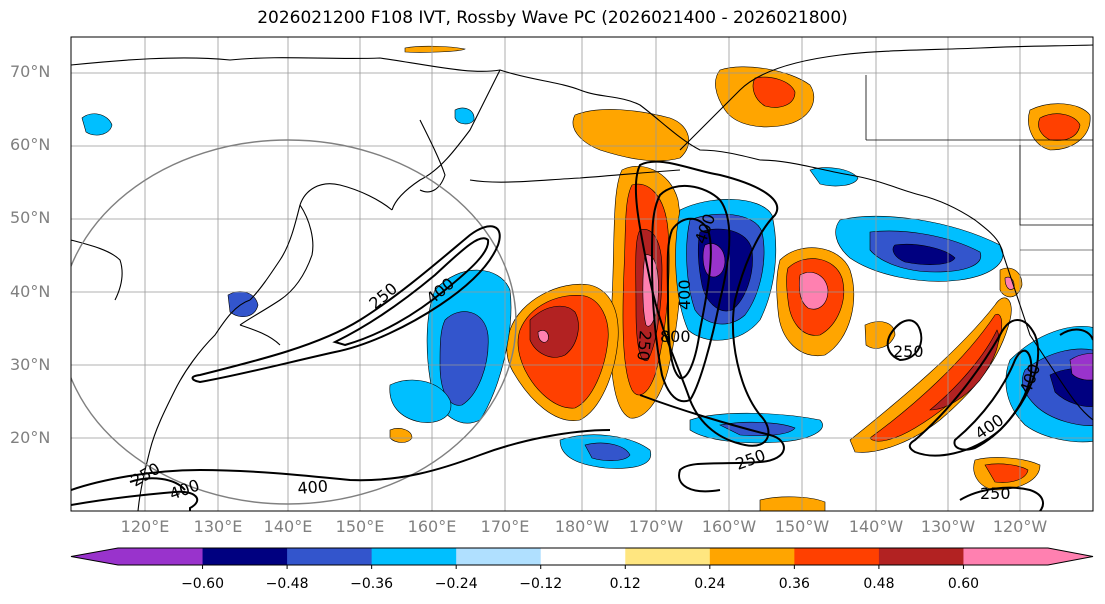 The image size is (1105, 604). What do you see at coordinates (582, 526) in the screenshot?
I see `lon-label-180w: 180°W` at bounding box center [582, 526].